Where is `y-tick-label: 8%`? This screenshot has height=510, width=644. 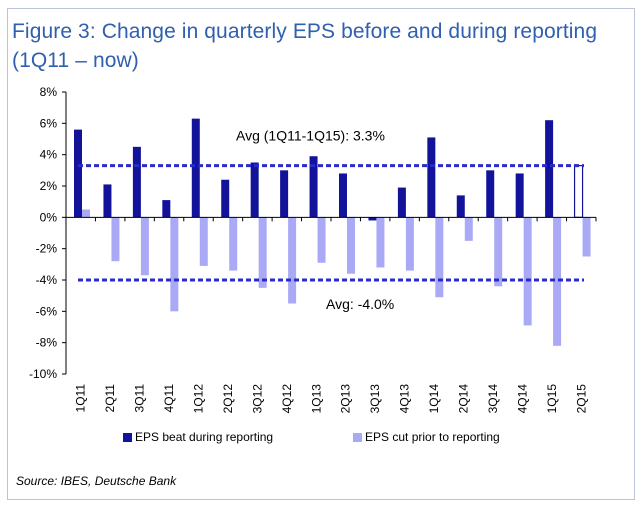 y-tick-label: 8% is located at coordinates (49, 92).